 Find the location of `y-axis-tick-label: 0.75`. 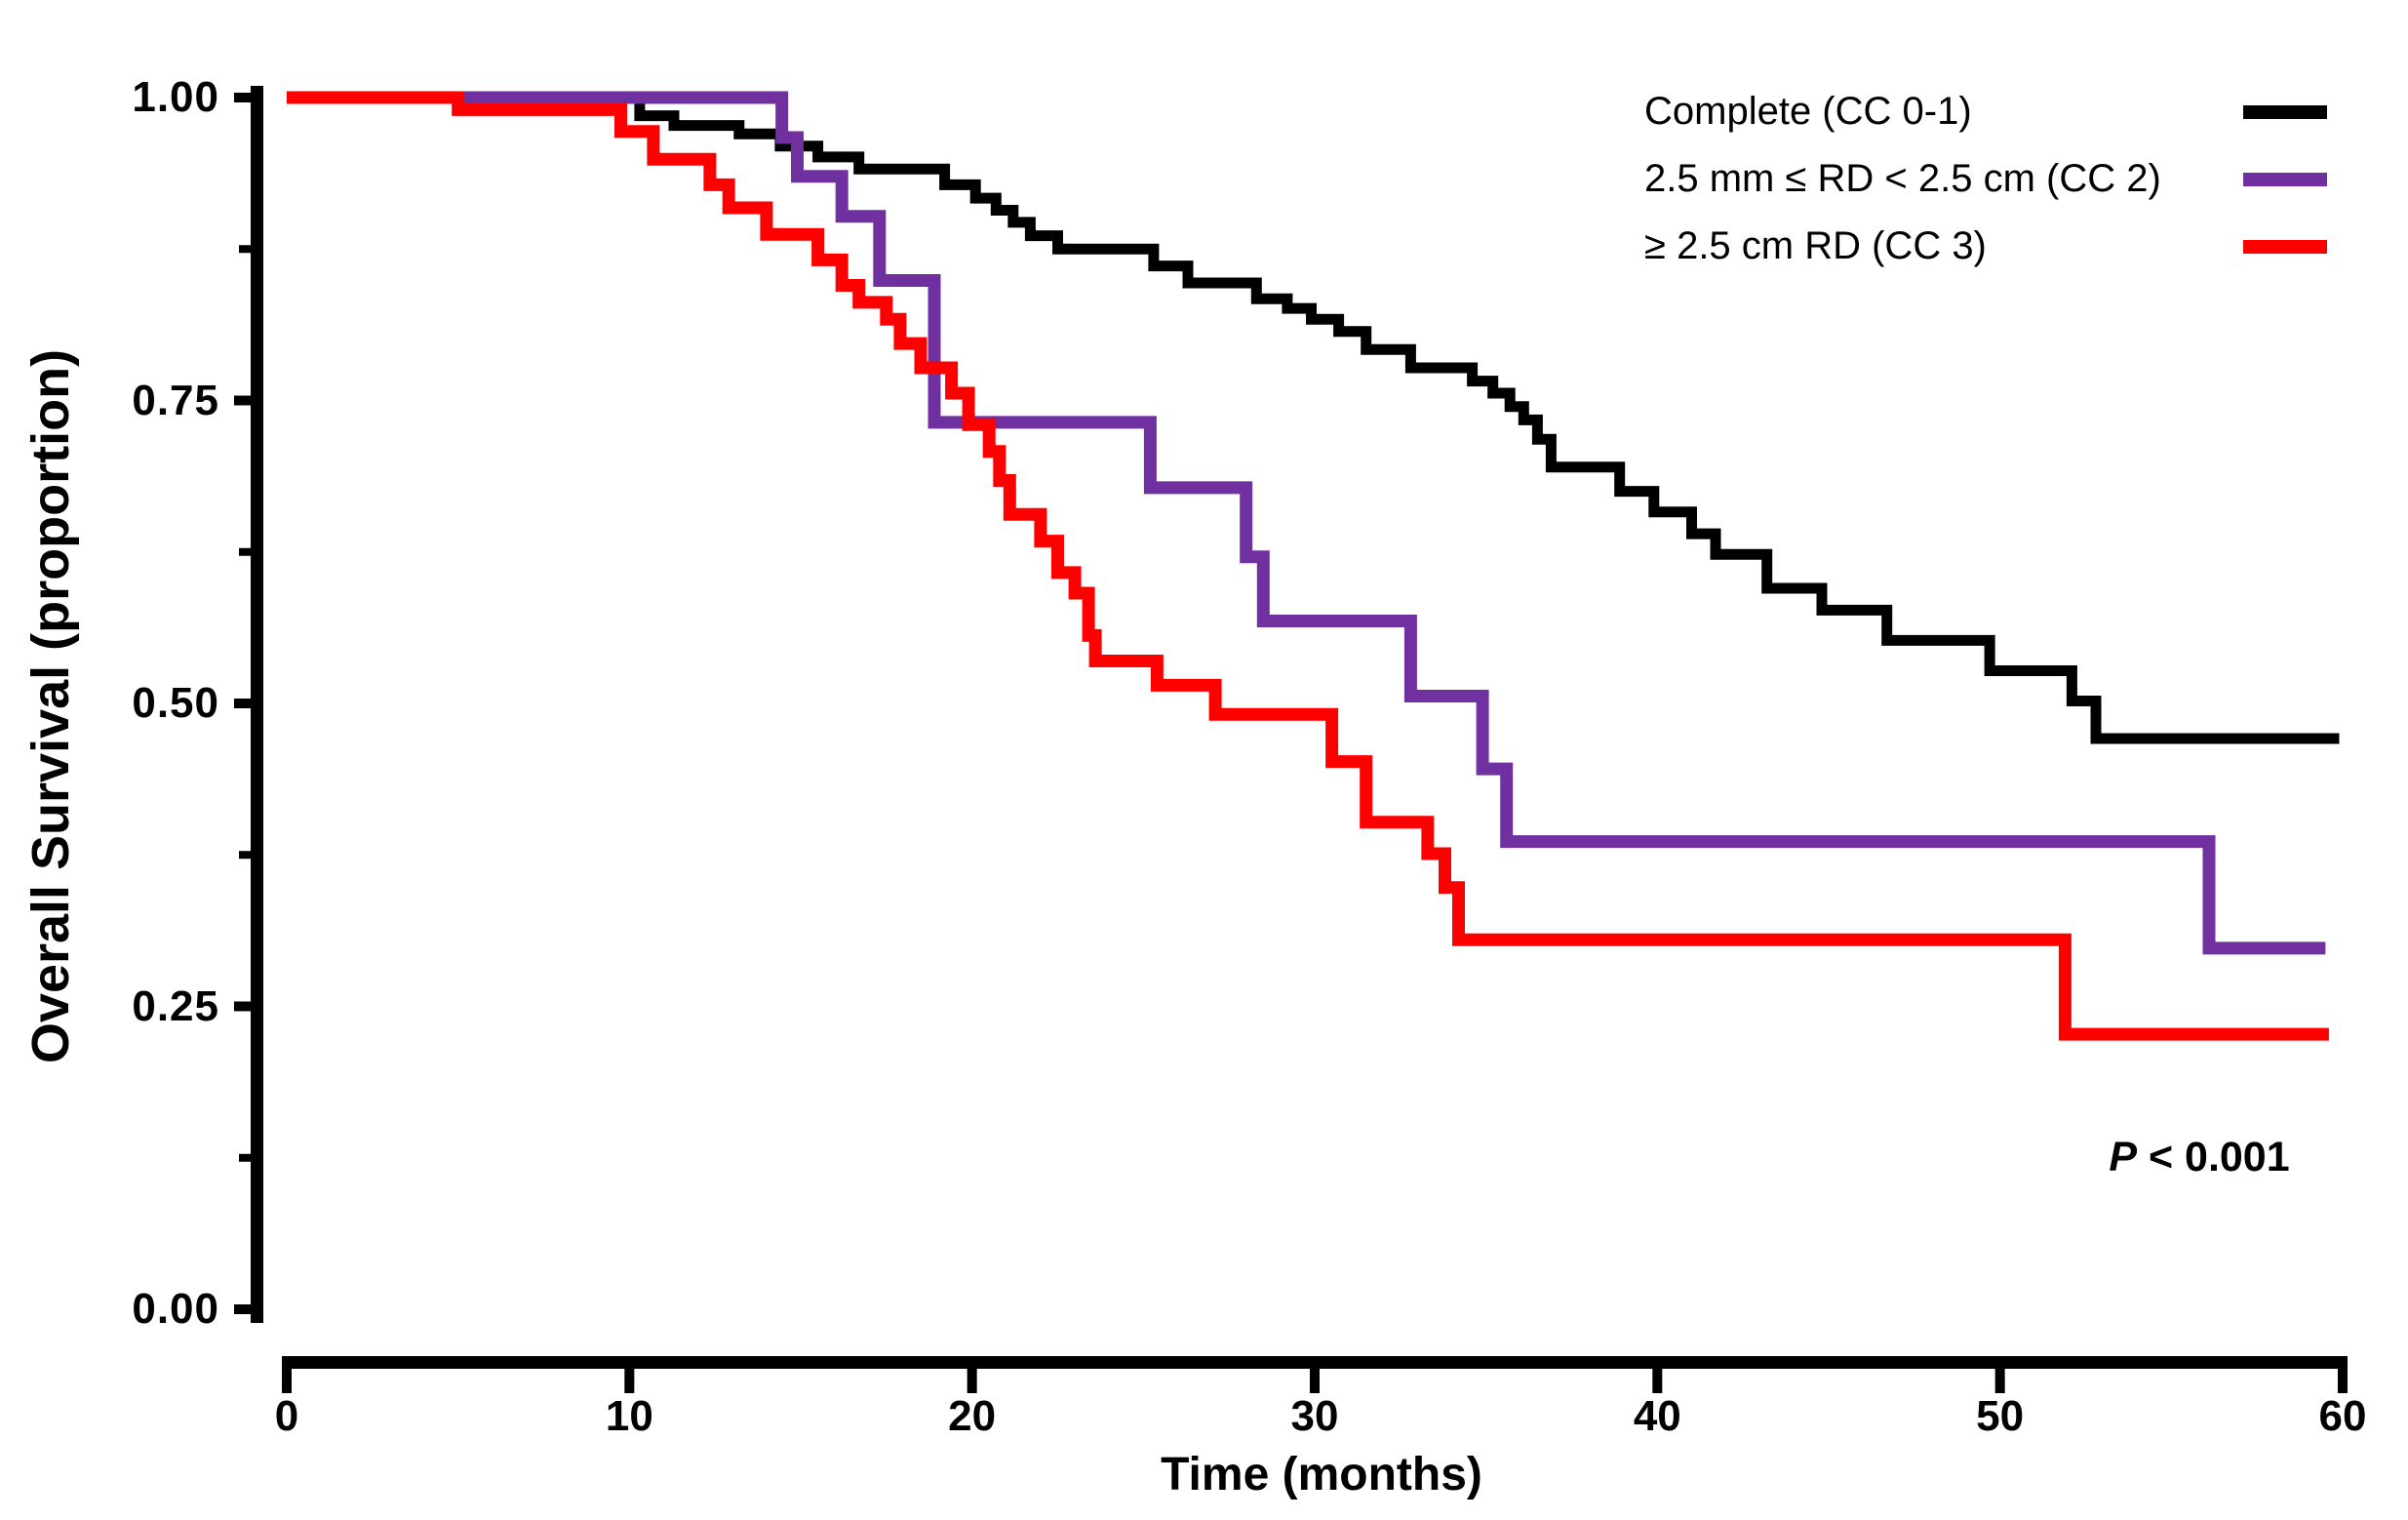

y-axis-tick-label: 0.75 is located at coordinates (175, 400).